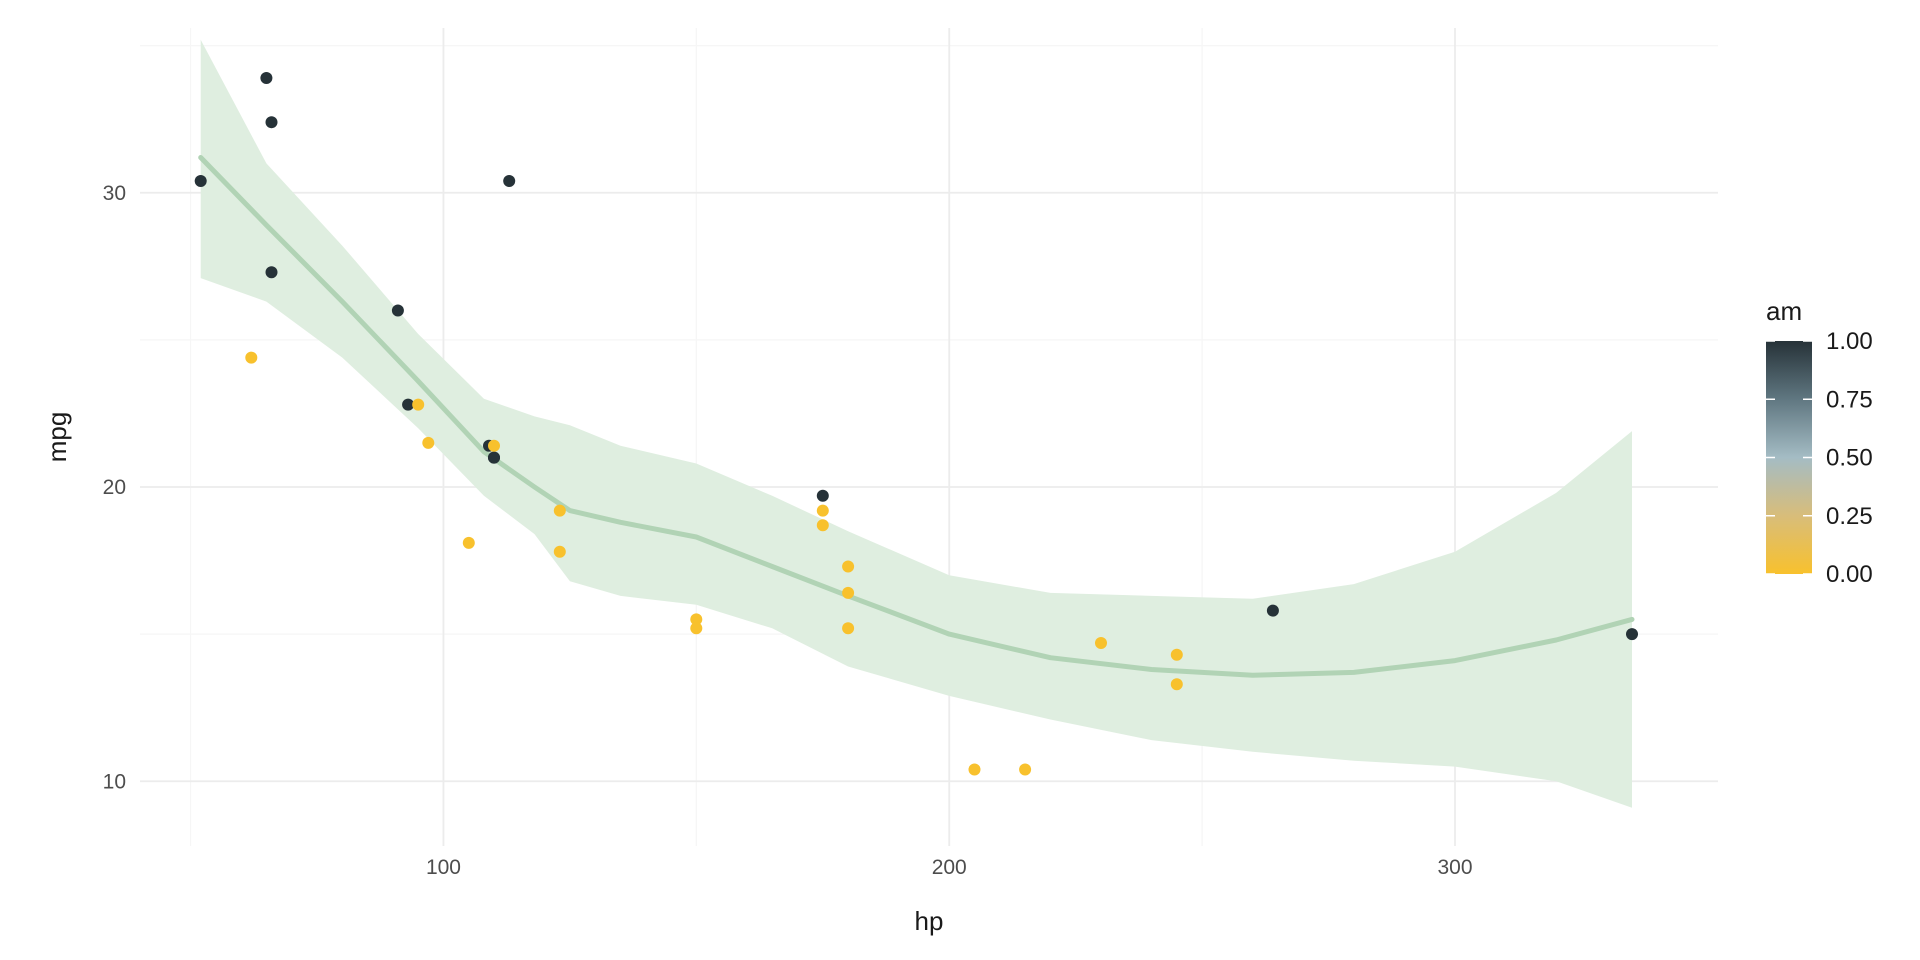  What do you see at coordinates (114, 781) in the screenshot?
I see `y-tick-label: 10` at bounding box center [114, 781].